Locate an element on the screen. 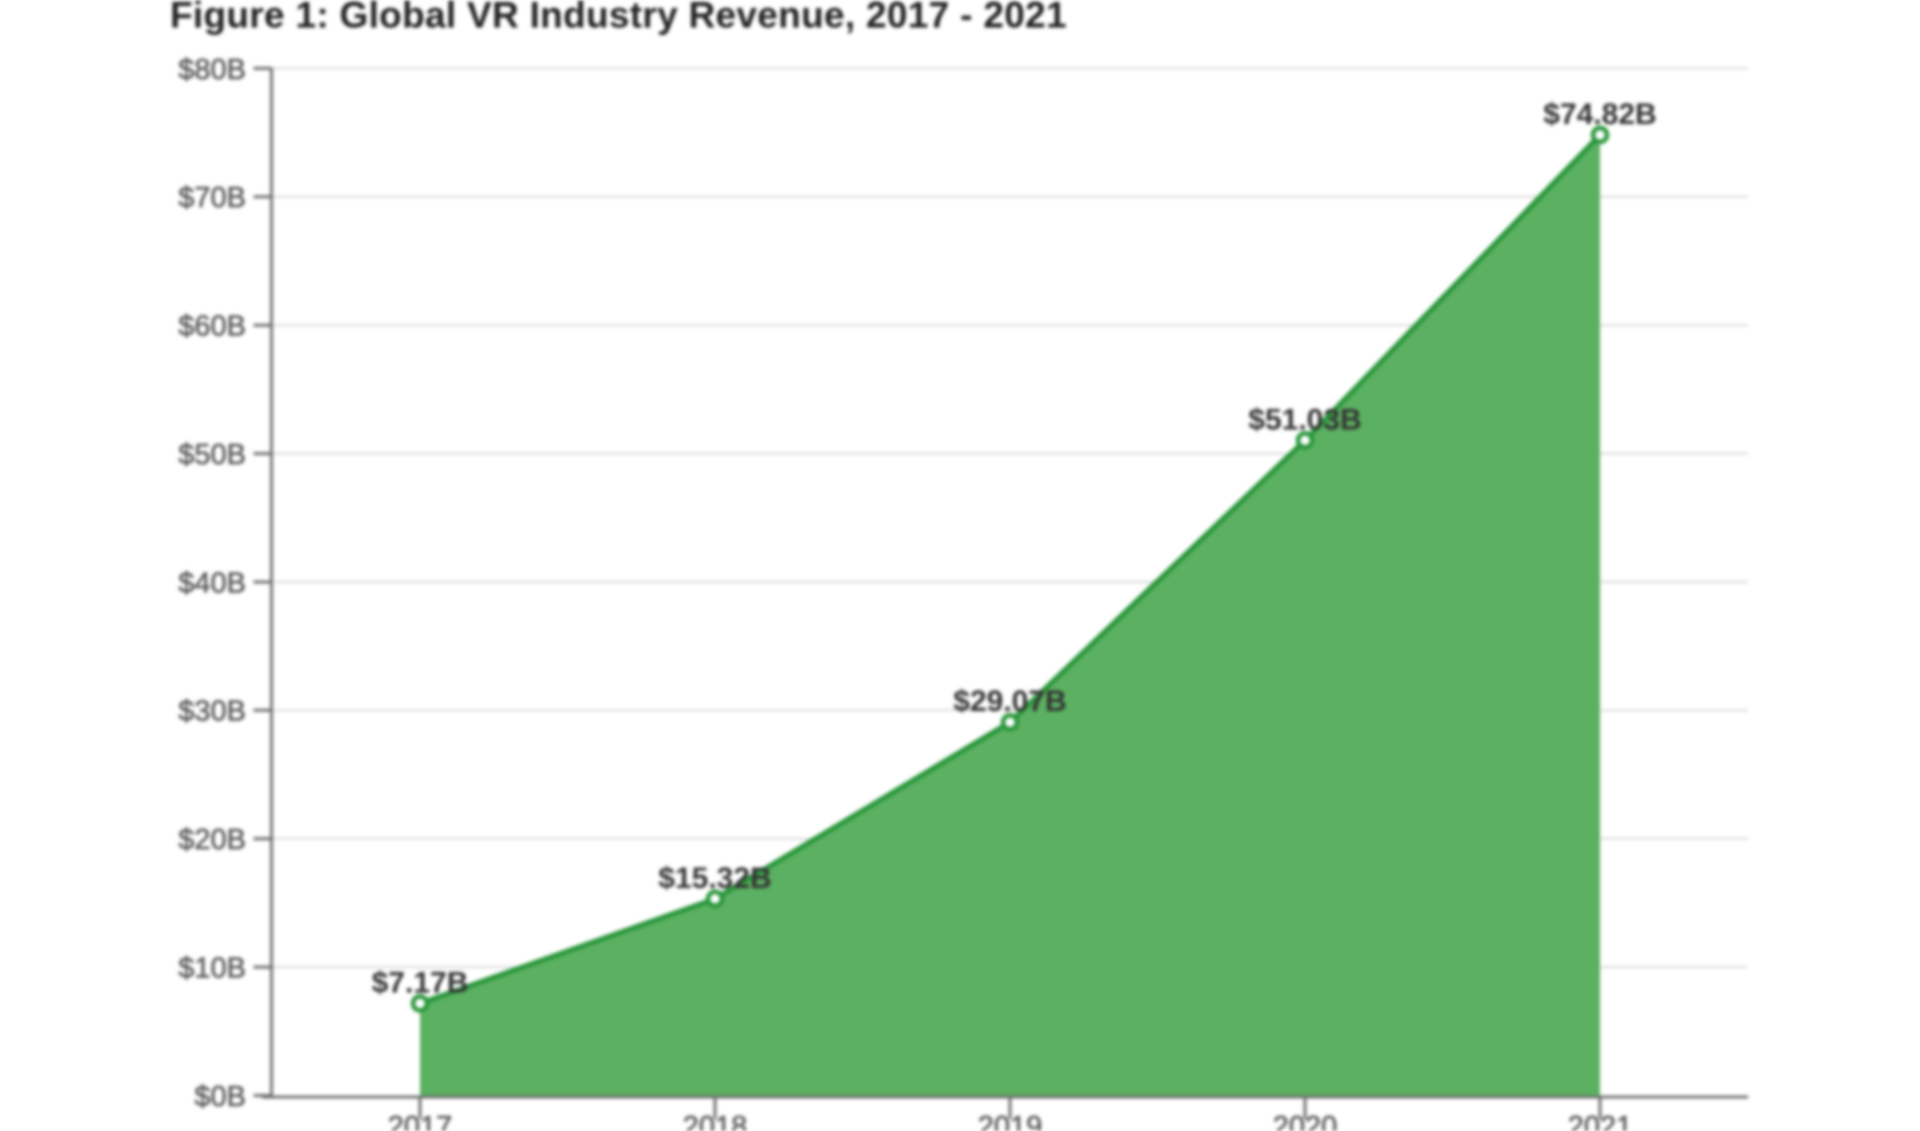 This screenshot has height=1131, width=1920. svg-text: $40B is located at coordinates (212, 583).